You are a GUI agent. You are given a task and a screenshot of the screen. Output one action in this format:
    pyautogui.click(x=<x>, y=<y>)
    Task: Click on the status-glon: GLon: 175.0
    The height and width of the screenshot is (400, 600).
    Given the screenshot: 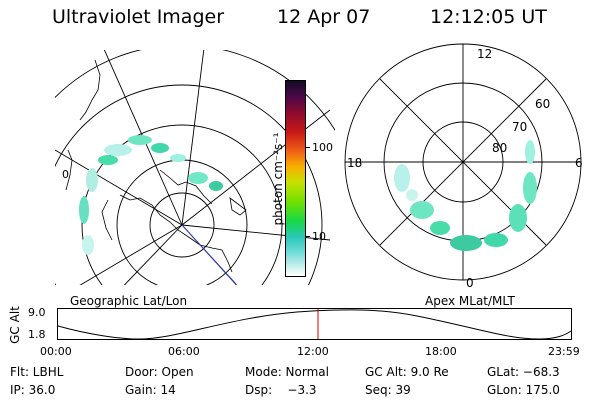 What is the action you would take?
    pyautogui.click(x=523, y=390)
    